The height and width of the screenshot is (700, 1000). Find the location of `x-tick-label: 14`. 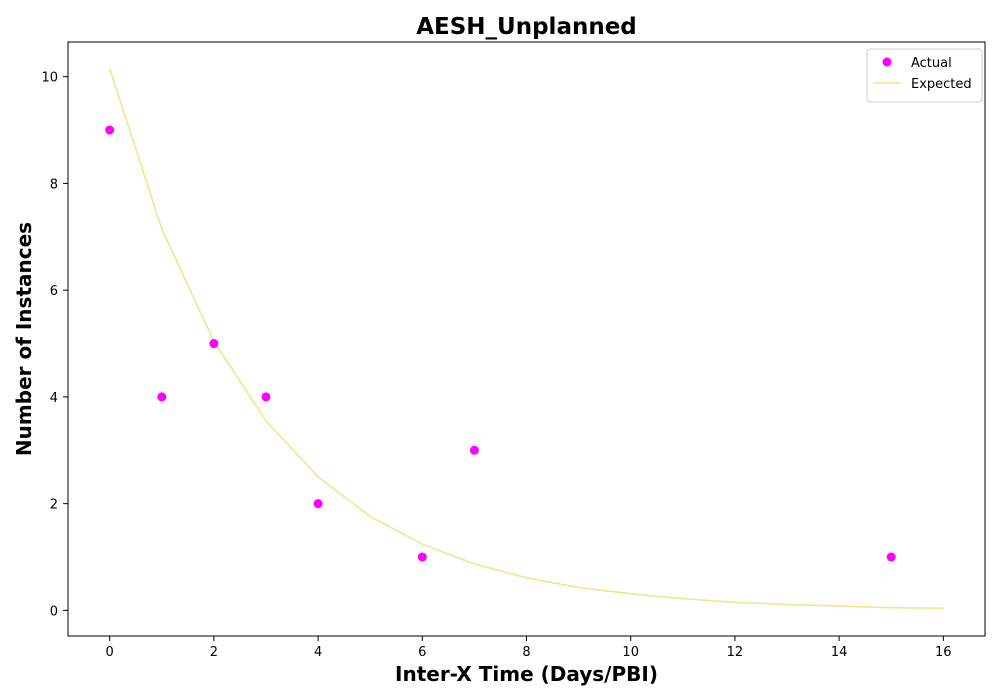

x-tick-label: 14 is located at coordinates (839, 652).